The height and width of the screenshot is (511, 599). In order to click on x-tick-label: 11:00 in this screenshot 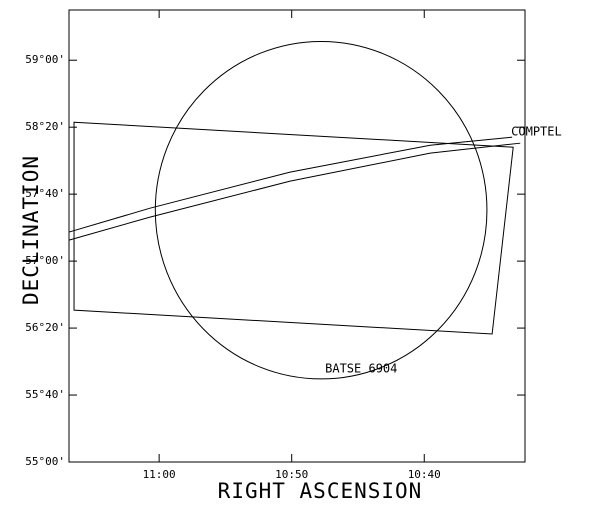, I will do `click(159, 474)`.